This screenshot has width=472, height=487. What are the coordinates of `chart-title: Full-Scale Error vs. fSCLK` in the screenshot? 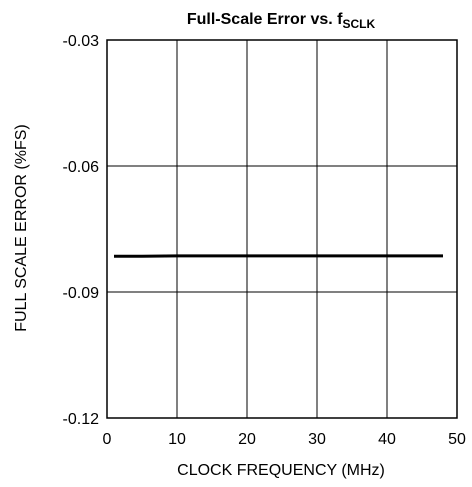 It's located at (281, 21).